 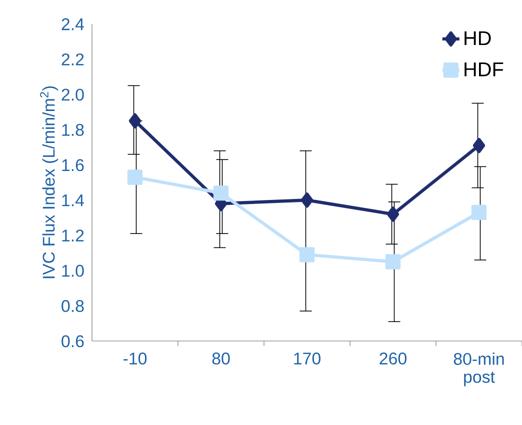 What do you see at coordinates (221, 358) in the screenshot?
I see `x-tick-label: 80` at bounding box center [221, 358].